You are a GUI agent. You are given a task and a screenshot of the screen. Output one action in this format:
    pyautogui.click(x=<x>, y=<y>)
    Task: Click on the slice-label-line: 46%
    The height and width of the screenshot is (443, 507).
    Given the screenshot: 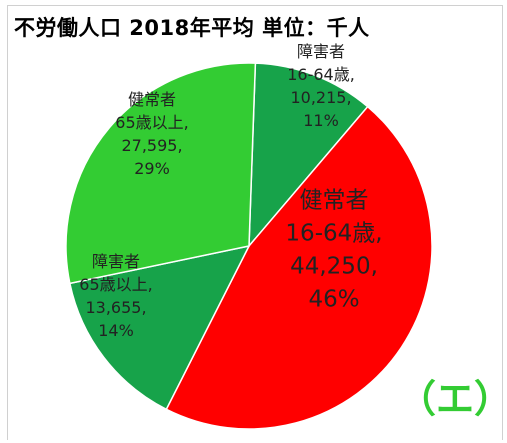 What is the action you would take?
    pyautogui.click(x=333, y=300)
    